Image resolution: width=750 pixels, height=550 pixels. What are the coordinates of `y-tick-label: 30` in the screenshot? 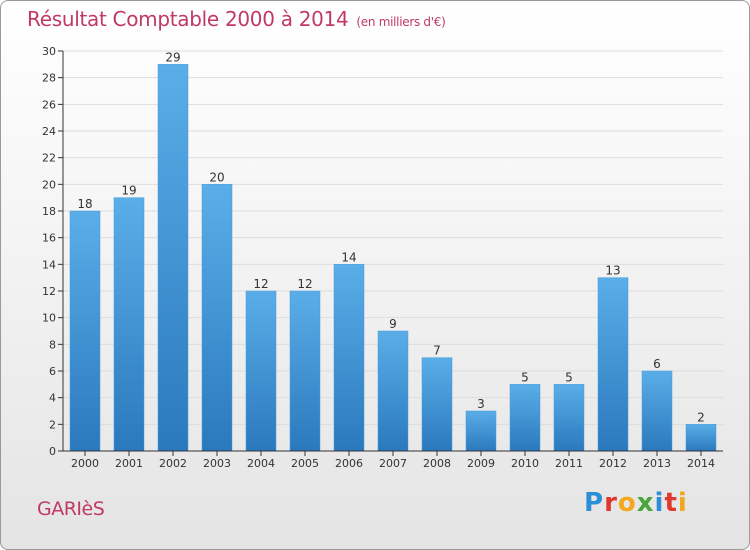 It's located at (49, 51).